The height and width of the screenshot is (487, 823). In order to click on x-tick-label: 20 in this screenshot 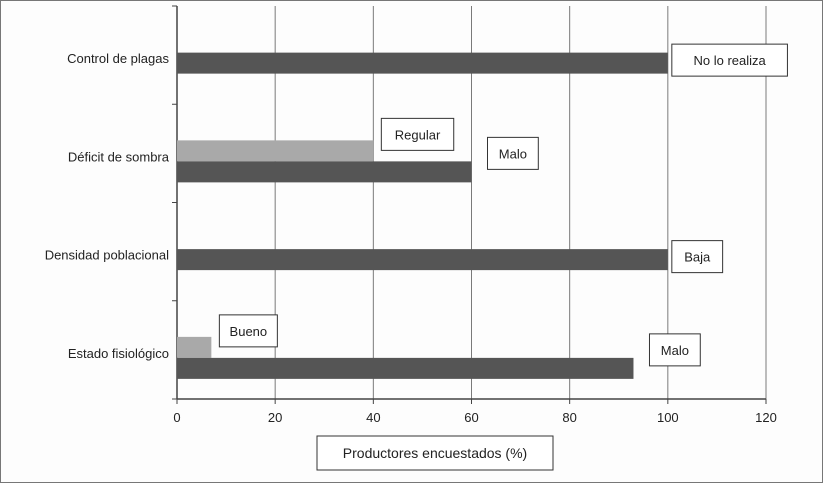, I will do `click(275, 417)`.